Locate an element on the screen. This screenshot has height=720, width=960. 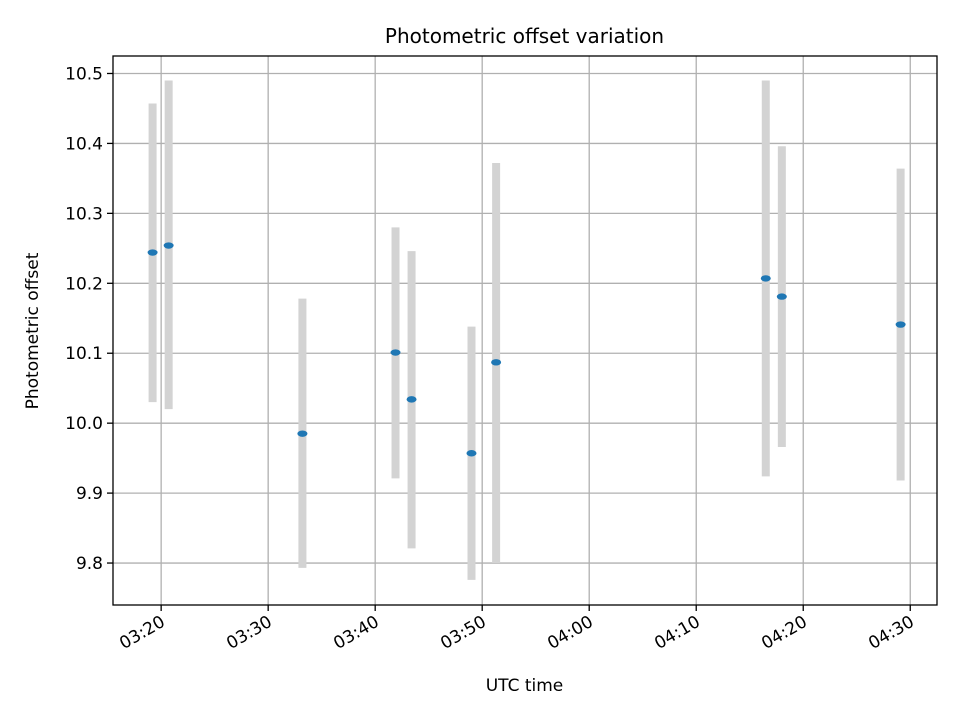
x-tick-label: 03:50 is located at coordinates (463, 633).